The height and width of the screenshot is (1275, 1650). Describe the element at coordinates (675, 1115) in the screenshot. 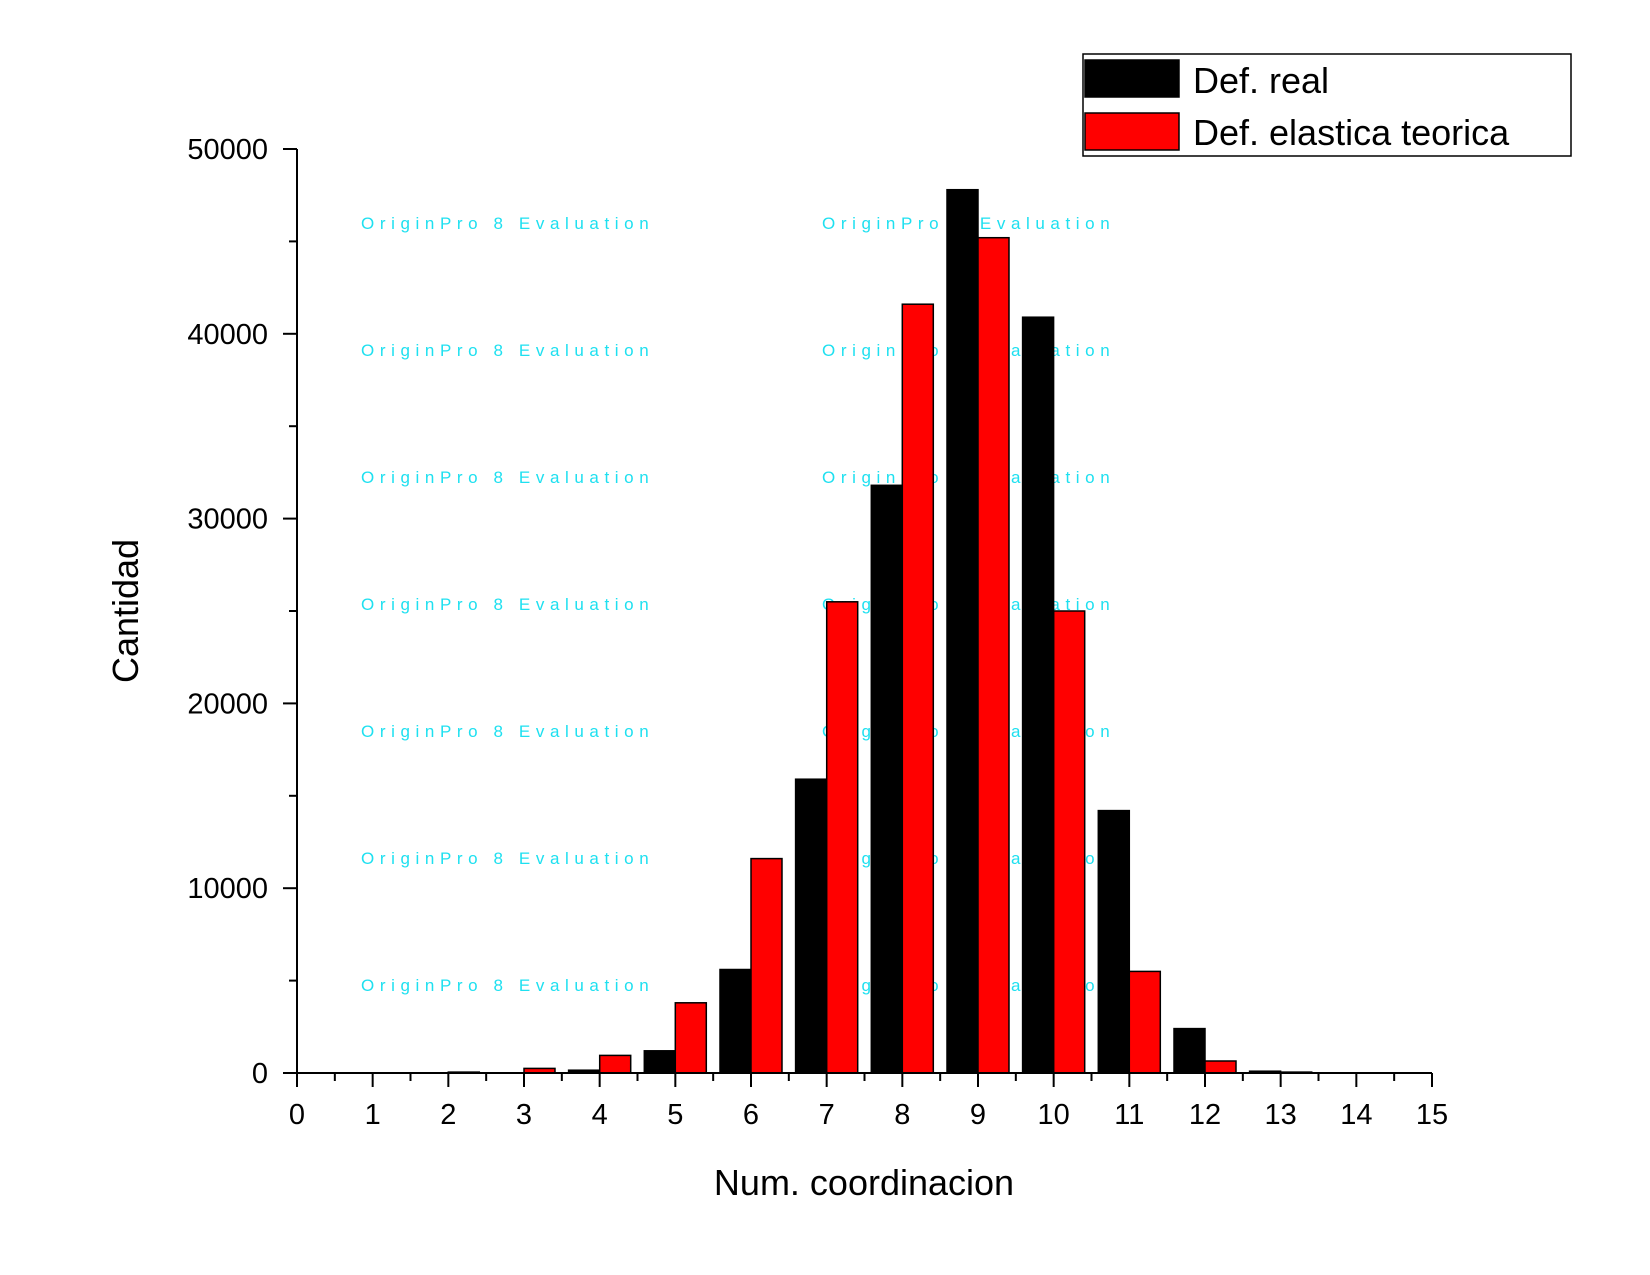

I see `x-tick-label: 5` at that location.